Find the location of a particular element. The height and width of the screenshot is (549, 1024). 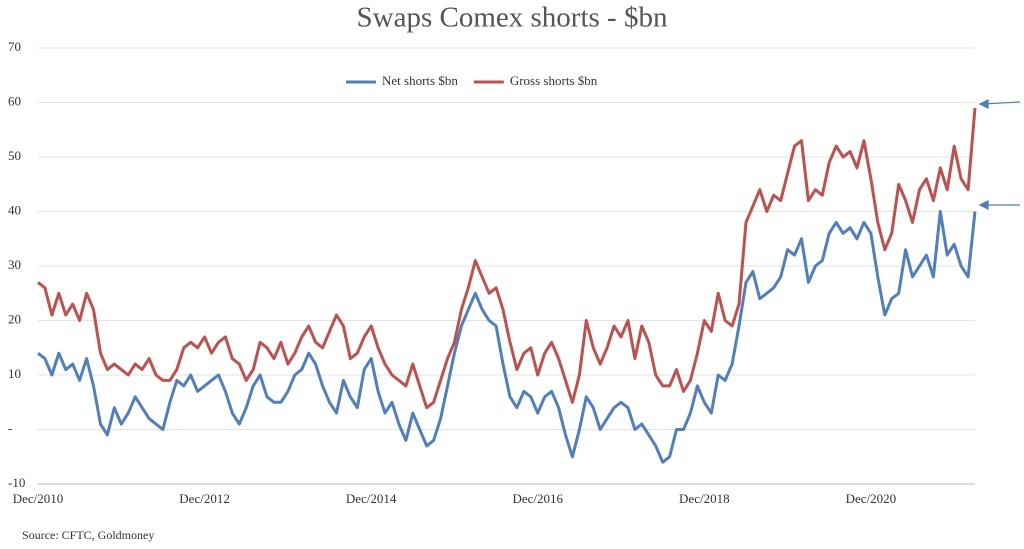

y-tick-label: 20 is located at coordinates (14, 318).